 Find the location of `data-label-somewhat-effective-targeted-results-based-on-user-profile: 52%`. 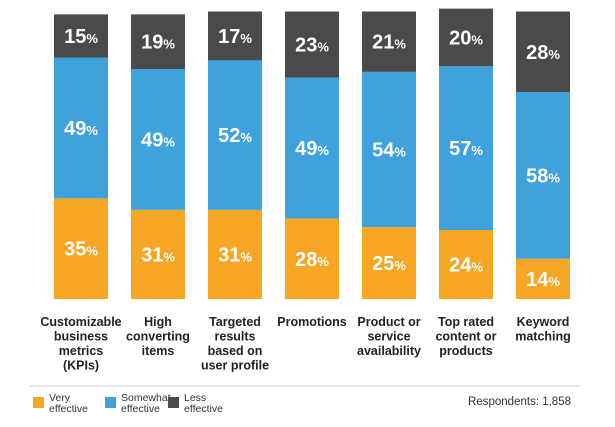

data-label-somewhat-effective-targeted-results-based-on-user-profile: 52% is located at coordinates (235, 136).